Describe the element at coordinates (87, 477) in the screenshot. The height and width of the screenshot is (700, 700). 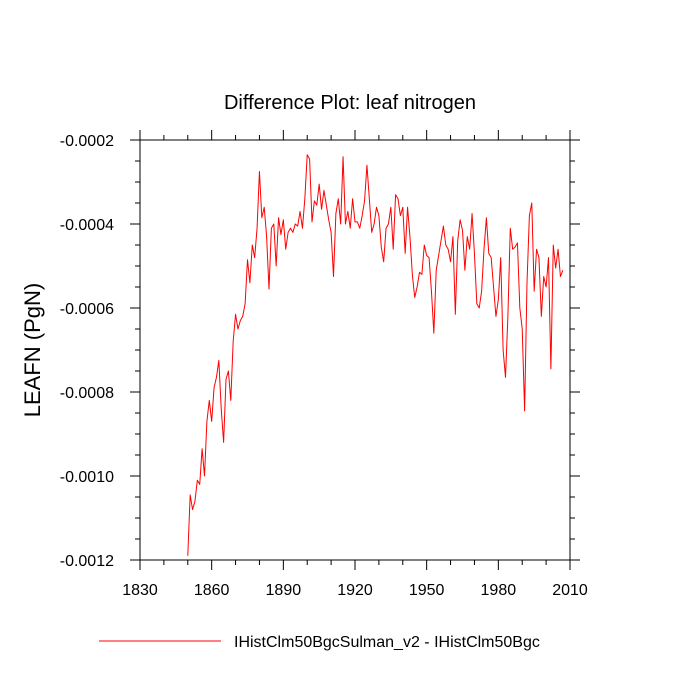
I see `y-tick-label: -0.0010` at that location.